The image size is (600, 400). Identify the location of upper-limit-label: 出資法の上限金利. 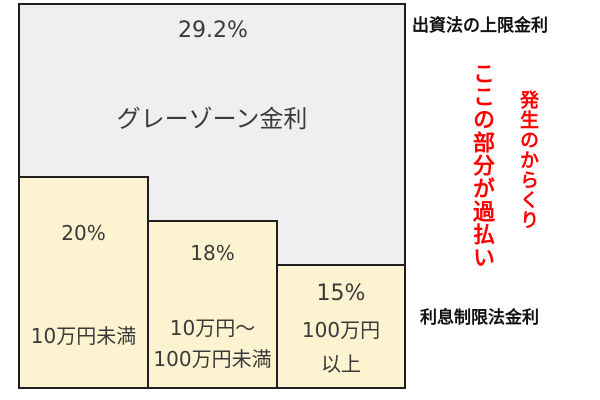
(480, 26).